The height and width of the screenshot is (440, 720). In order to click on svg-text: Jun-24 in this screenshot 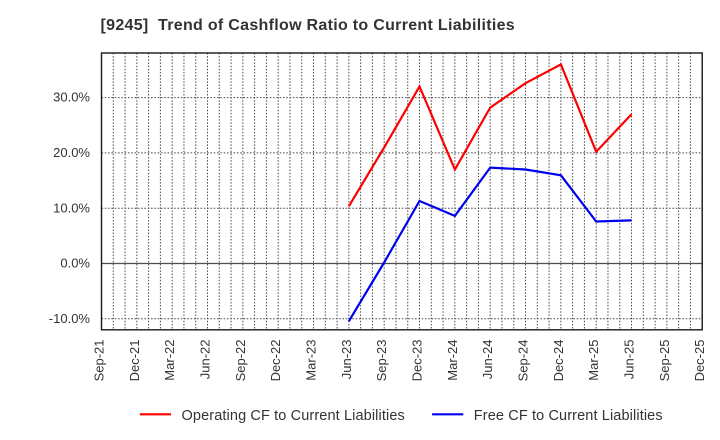, I will do `click(487, 360)`.